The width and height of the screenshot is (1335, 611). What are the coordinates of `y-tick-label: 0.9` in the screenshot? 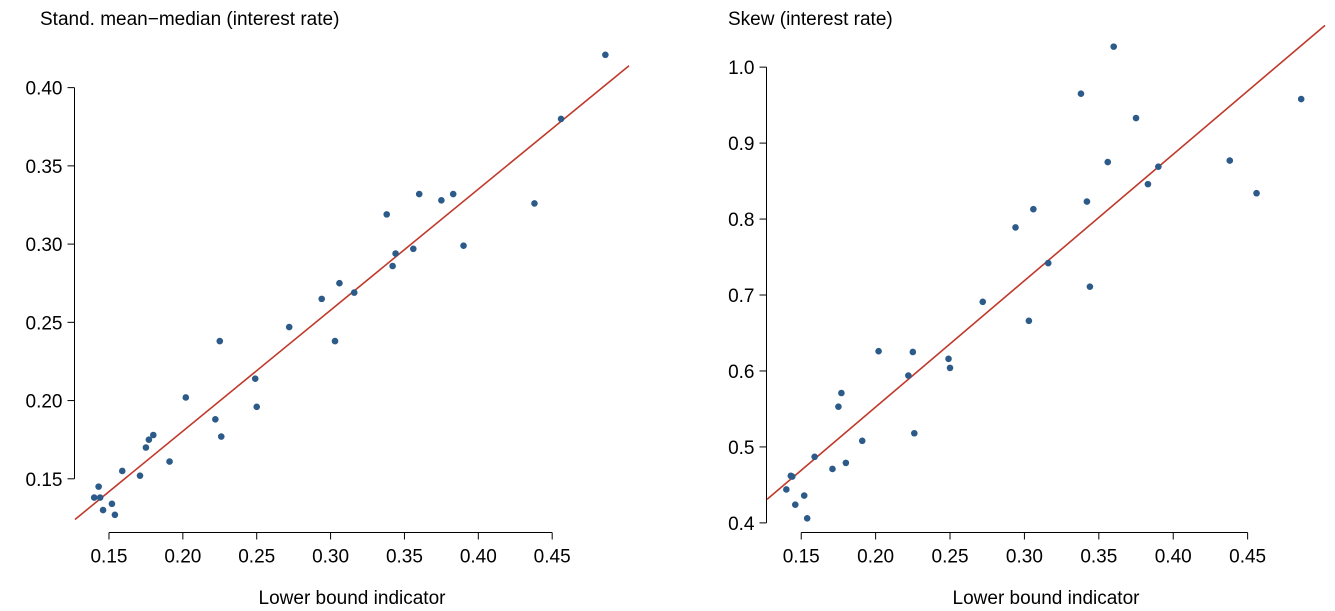 It's located at (741, 144).